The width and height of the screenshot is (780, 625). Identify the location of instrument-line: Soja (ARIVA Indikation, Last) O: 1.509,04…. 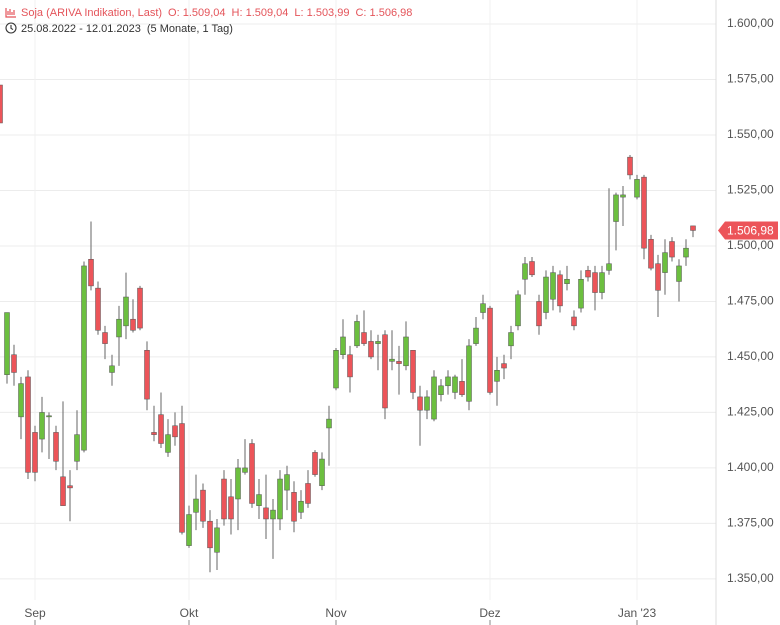
(211, 13).